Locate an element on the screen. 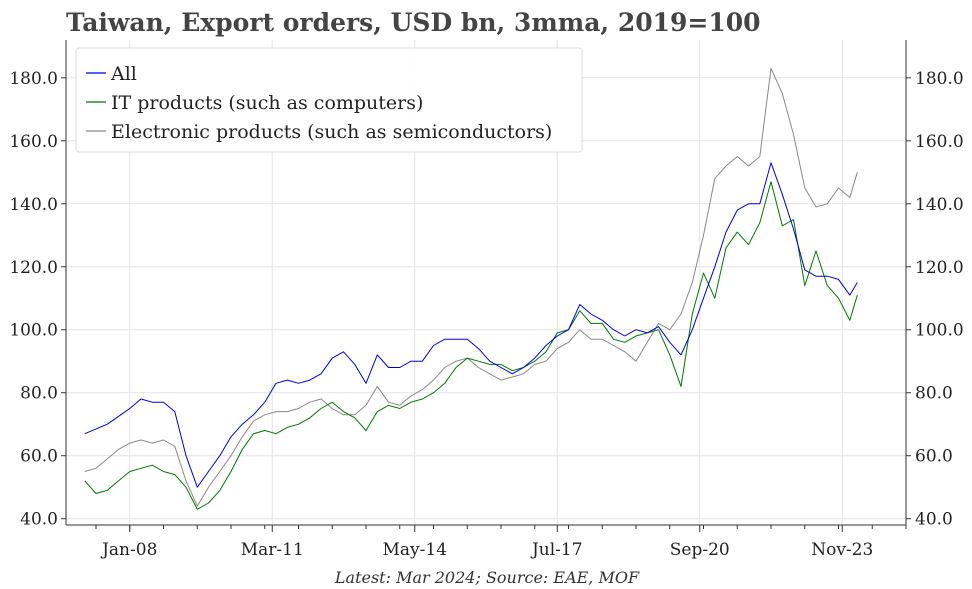 This screenshot has height=589, width=972. x-tick-label: May-14 is located at coordinates (414, 550).